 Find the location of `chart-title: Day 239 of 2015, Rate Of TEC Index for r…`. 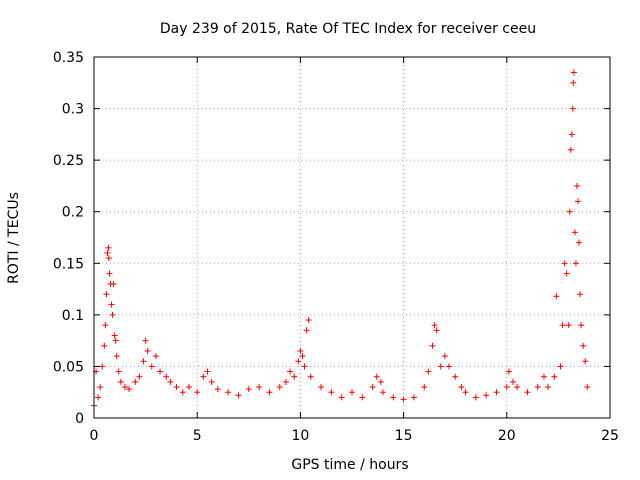

chart-title: Day 239 of 2015, Rate Of TEC Index for r… is located at coordinates (348, 29).